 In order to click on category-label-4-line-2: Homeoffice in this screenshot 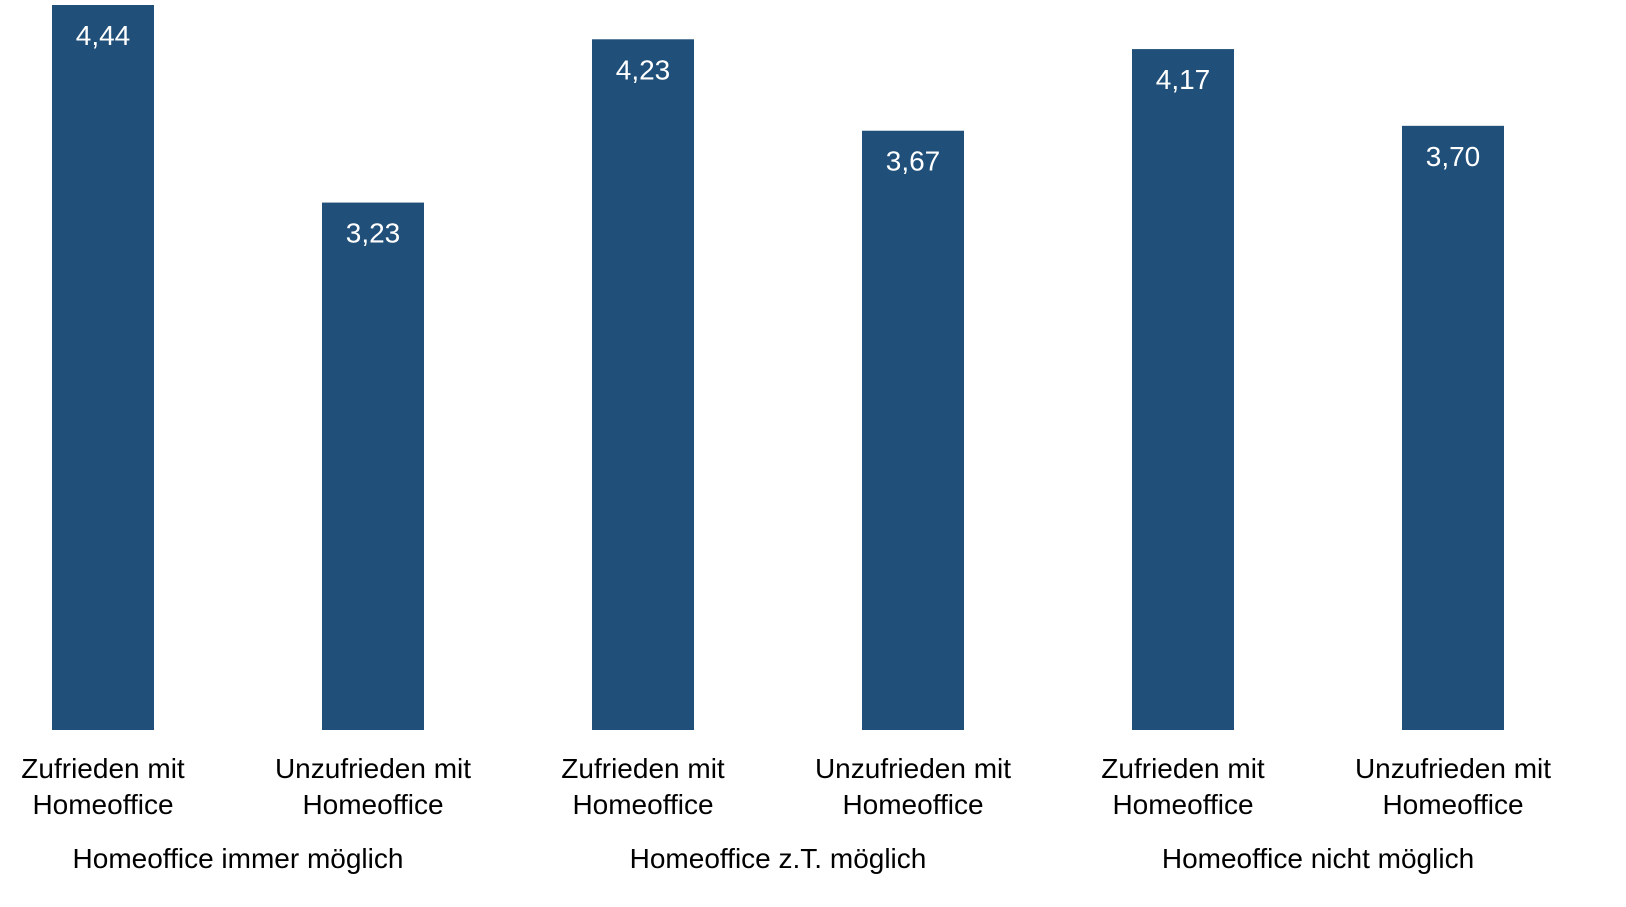, I will do `click(912, 804)`.